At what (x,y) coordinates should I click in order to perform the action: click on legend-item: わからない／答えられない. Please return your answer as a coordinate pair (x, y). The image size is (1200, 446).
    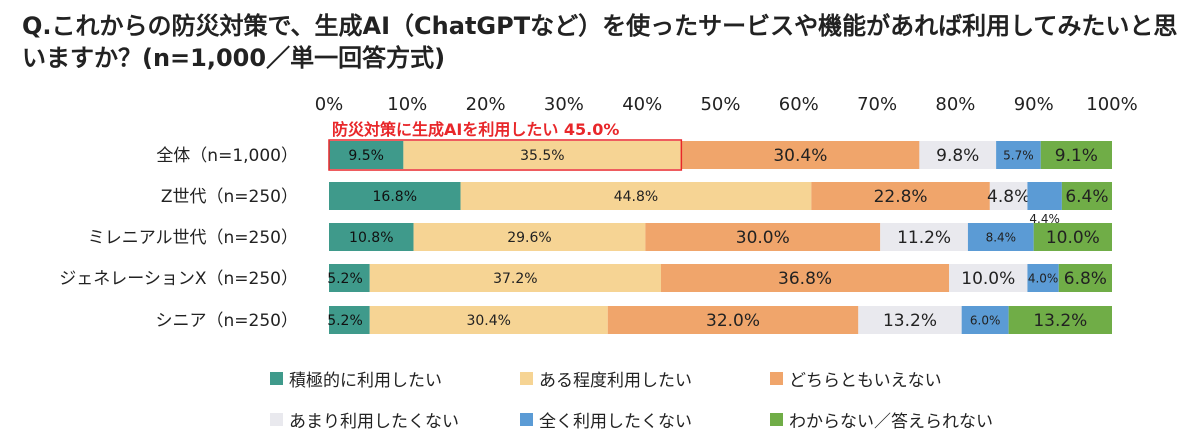
    Looking at the image, I should click on (895, 419).